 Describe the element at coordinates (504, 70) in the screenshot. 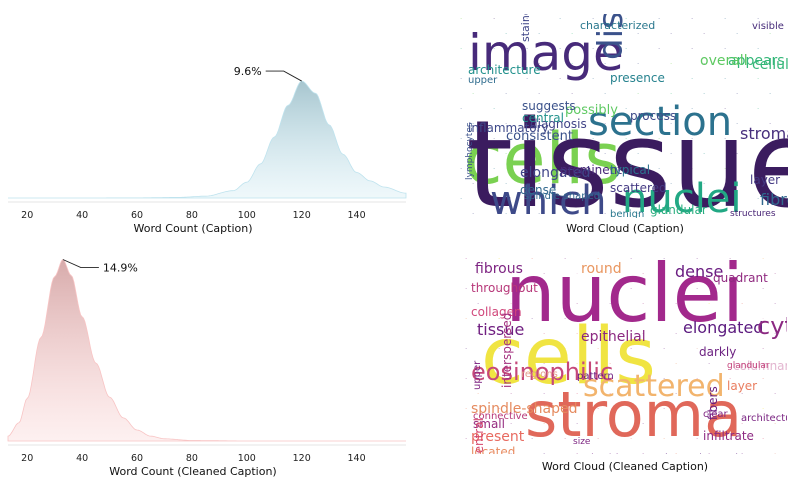

I see `cloud-word: architecture` at that location.